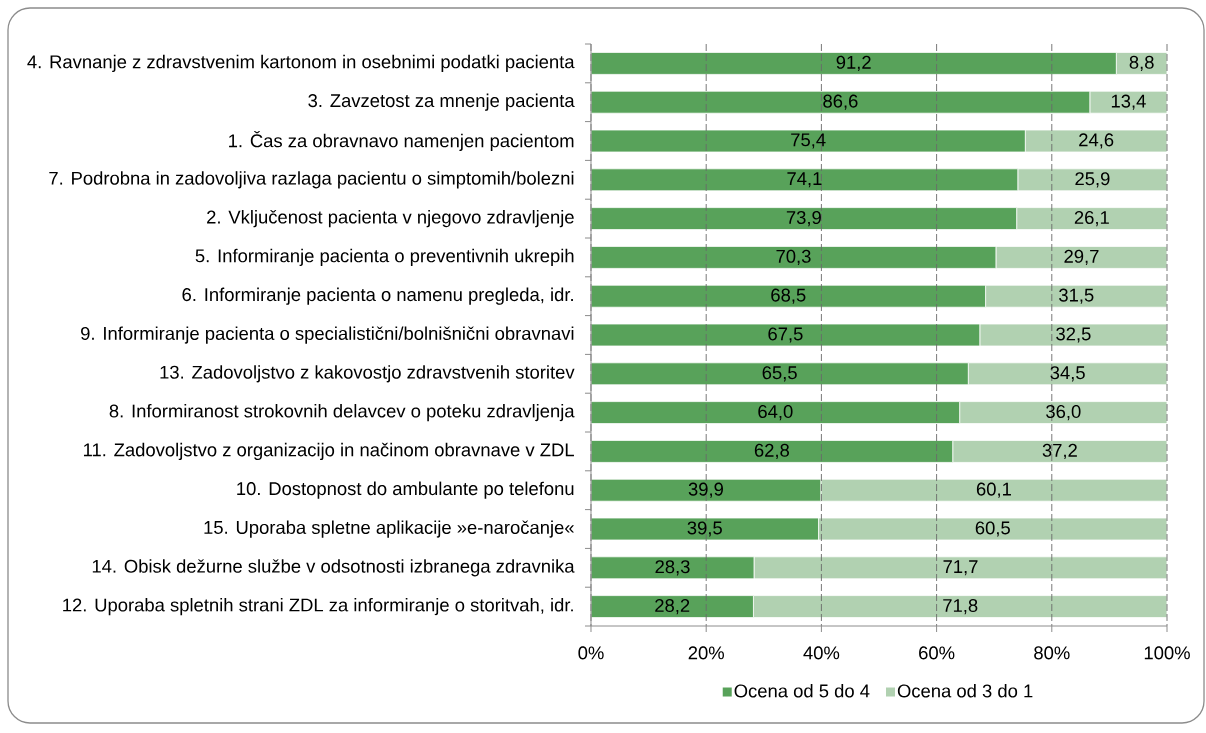 Image resolution: width=1206 pixels, height=733 pixels. What do you see at coordinates (1167, 653) in the screenshot?
I see `x-tick-label: 100%` at bounding box center [1167, 653].